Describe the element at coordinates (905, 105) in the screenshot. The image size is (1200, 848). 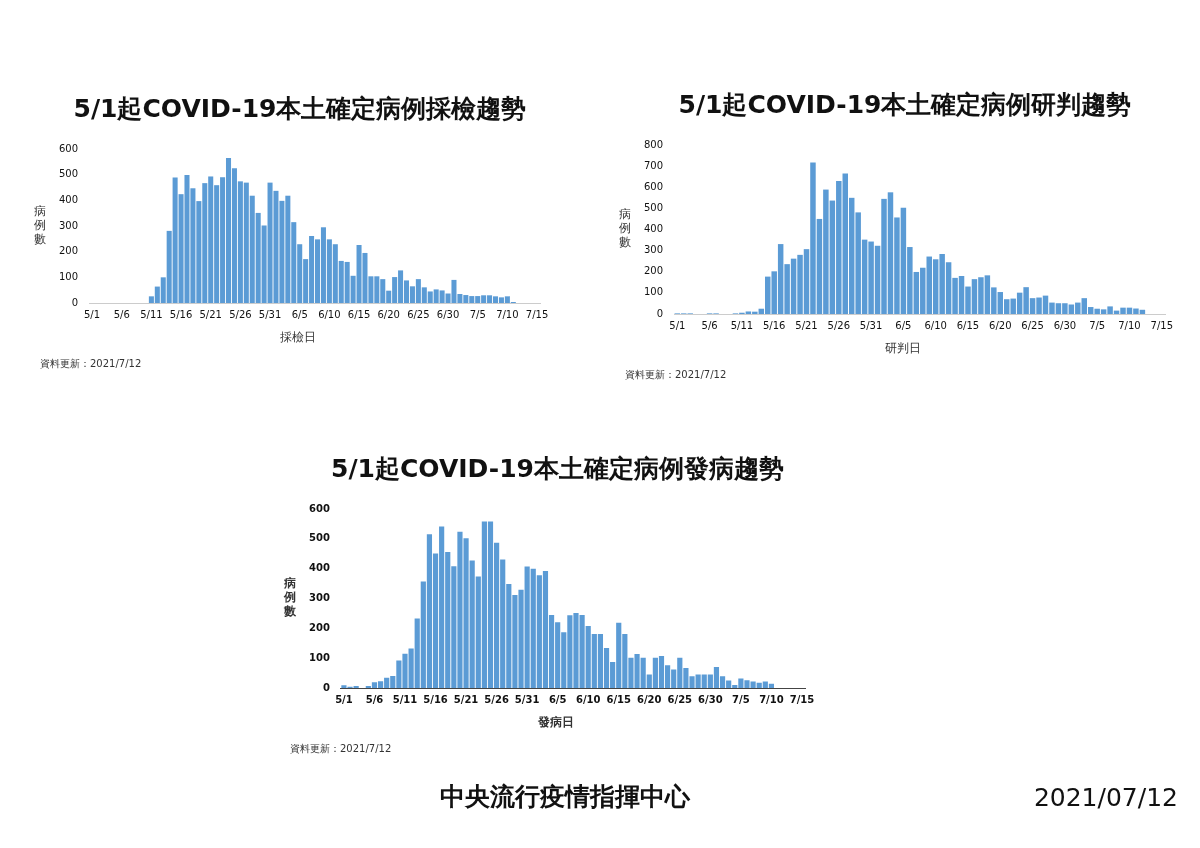
I see `chart-title: 5/1起COVID-19本土確定病例研判趨勢` at that location.